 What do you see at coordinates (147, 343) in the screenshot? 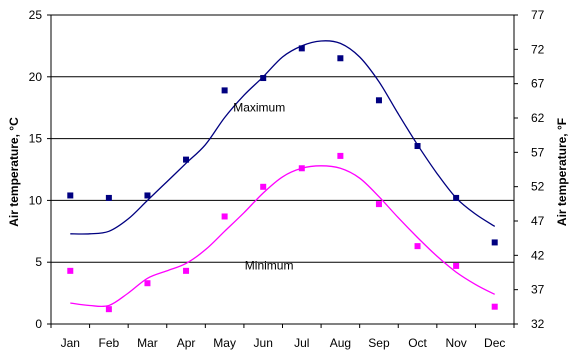
I see `x-tick-label: Mar` at bounding box center [147, 343].